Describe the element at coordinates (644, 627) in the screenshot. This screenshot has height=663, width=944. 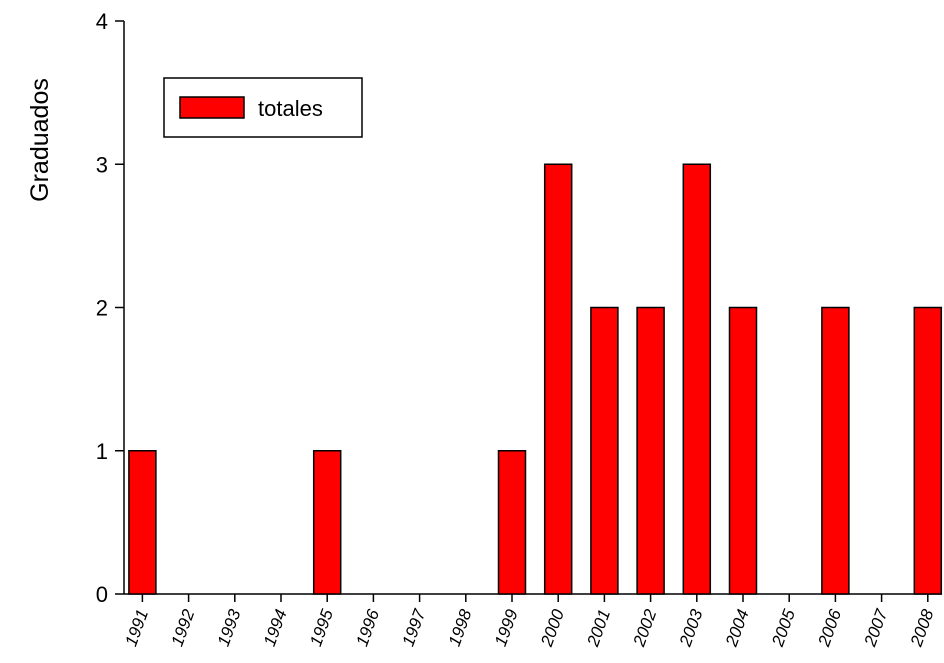
I see `x-tick-label-2002: 2002` at that location.